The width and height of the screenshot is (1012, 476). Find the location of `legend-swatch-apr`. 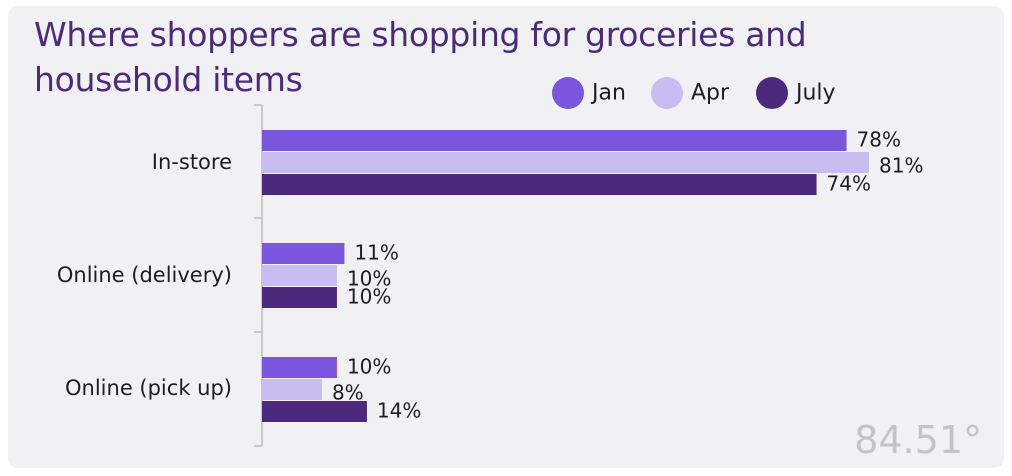

legend-swatch-apr is located at coordinates (667, 93).